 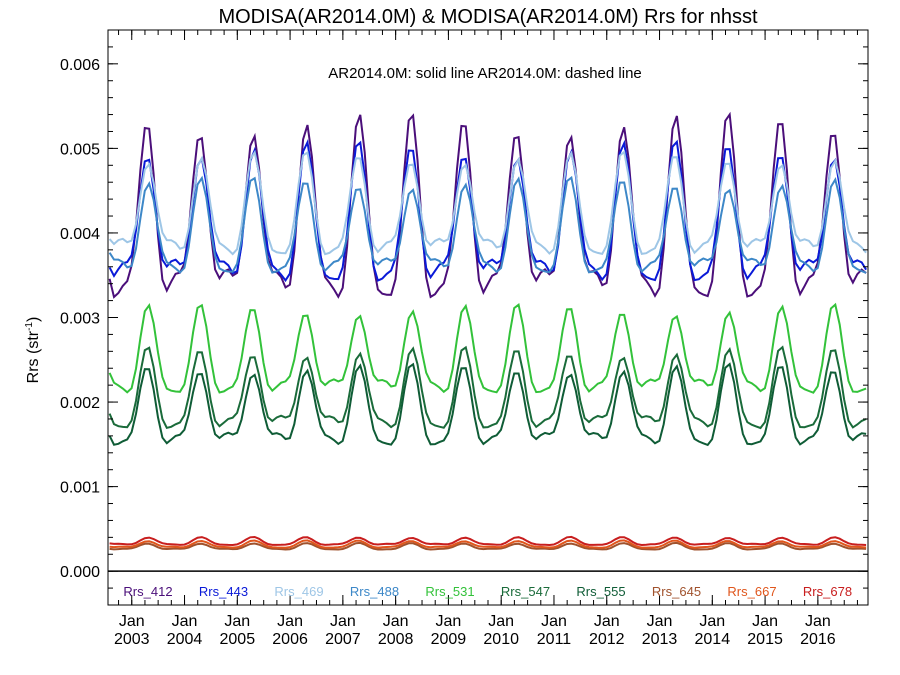 What do you see at coordinates (80, 403) in the screenshot?
I see `y-tick-label: 0.002` at bounding box center [80, 403].